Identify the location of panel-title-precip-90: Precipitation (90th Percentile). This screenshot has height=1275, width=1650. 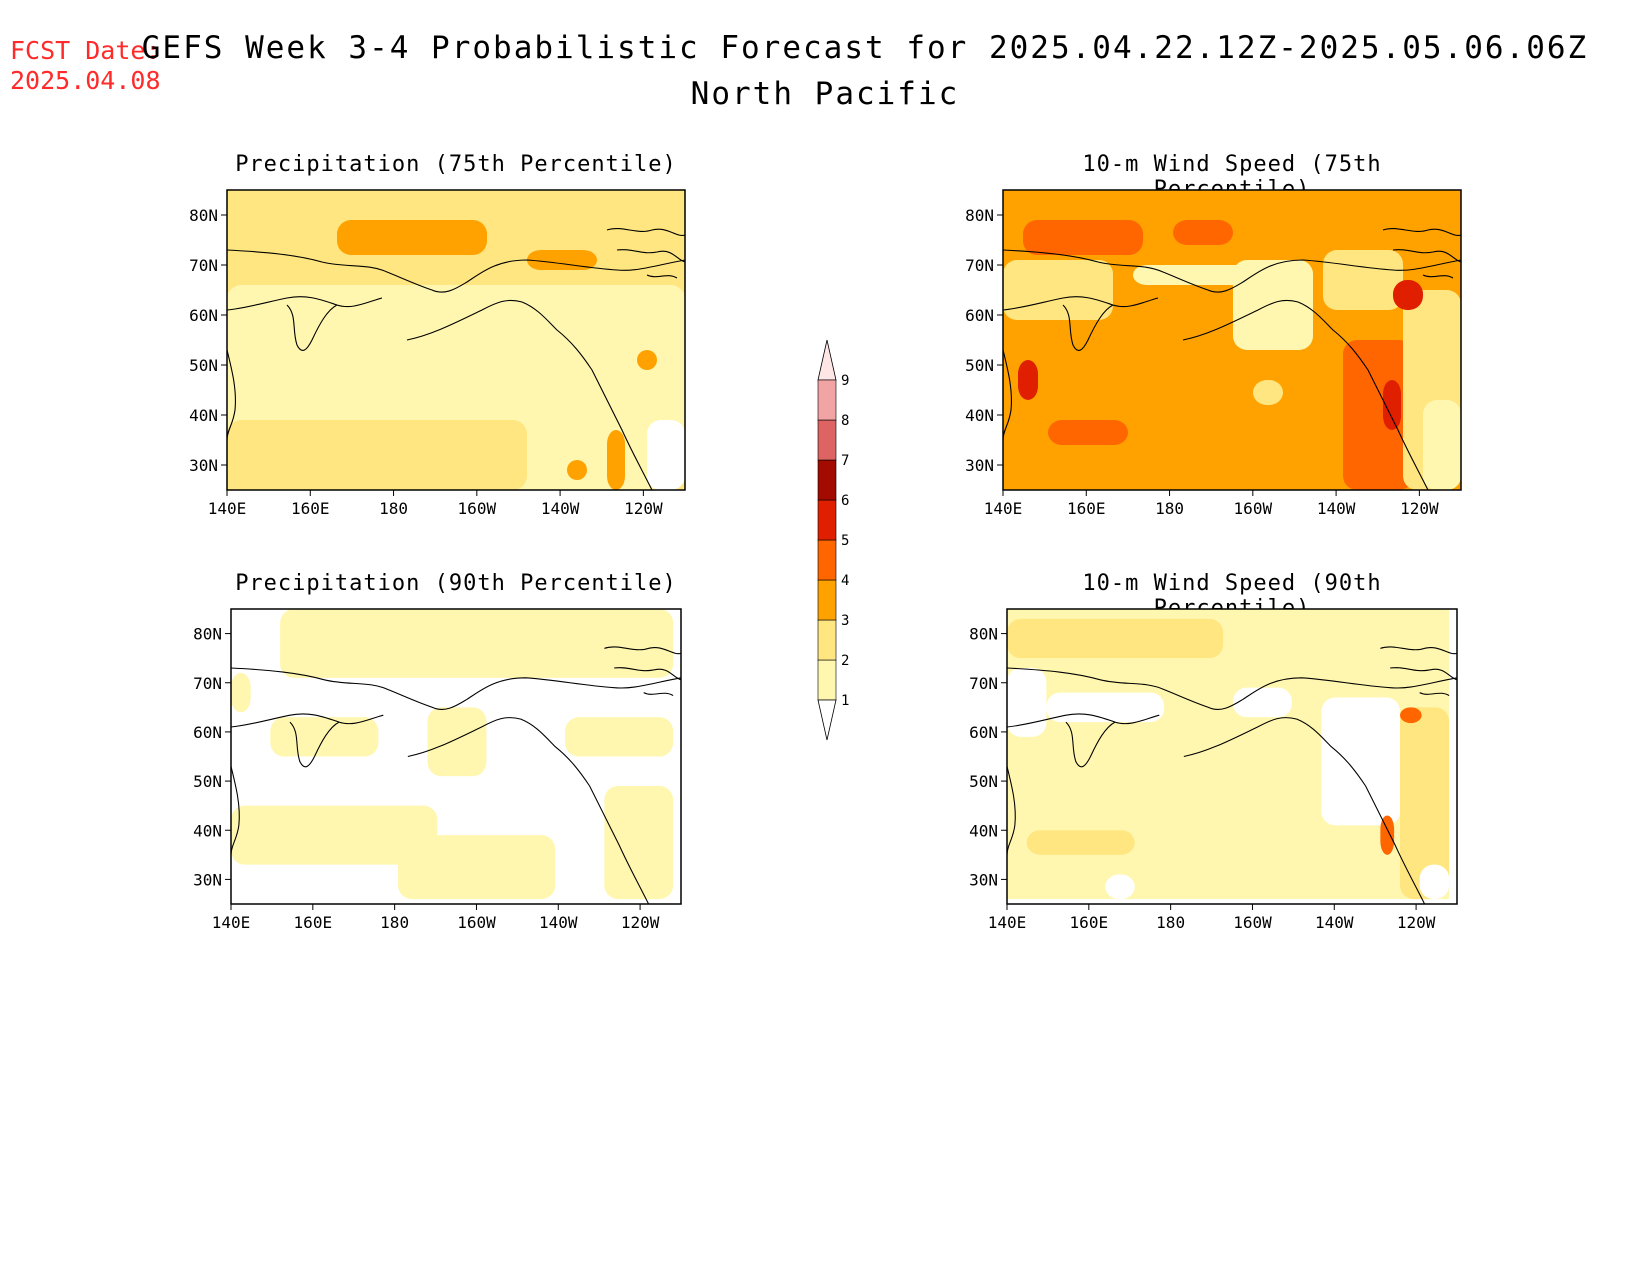
(456, 583).